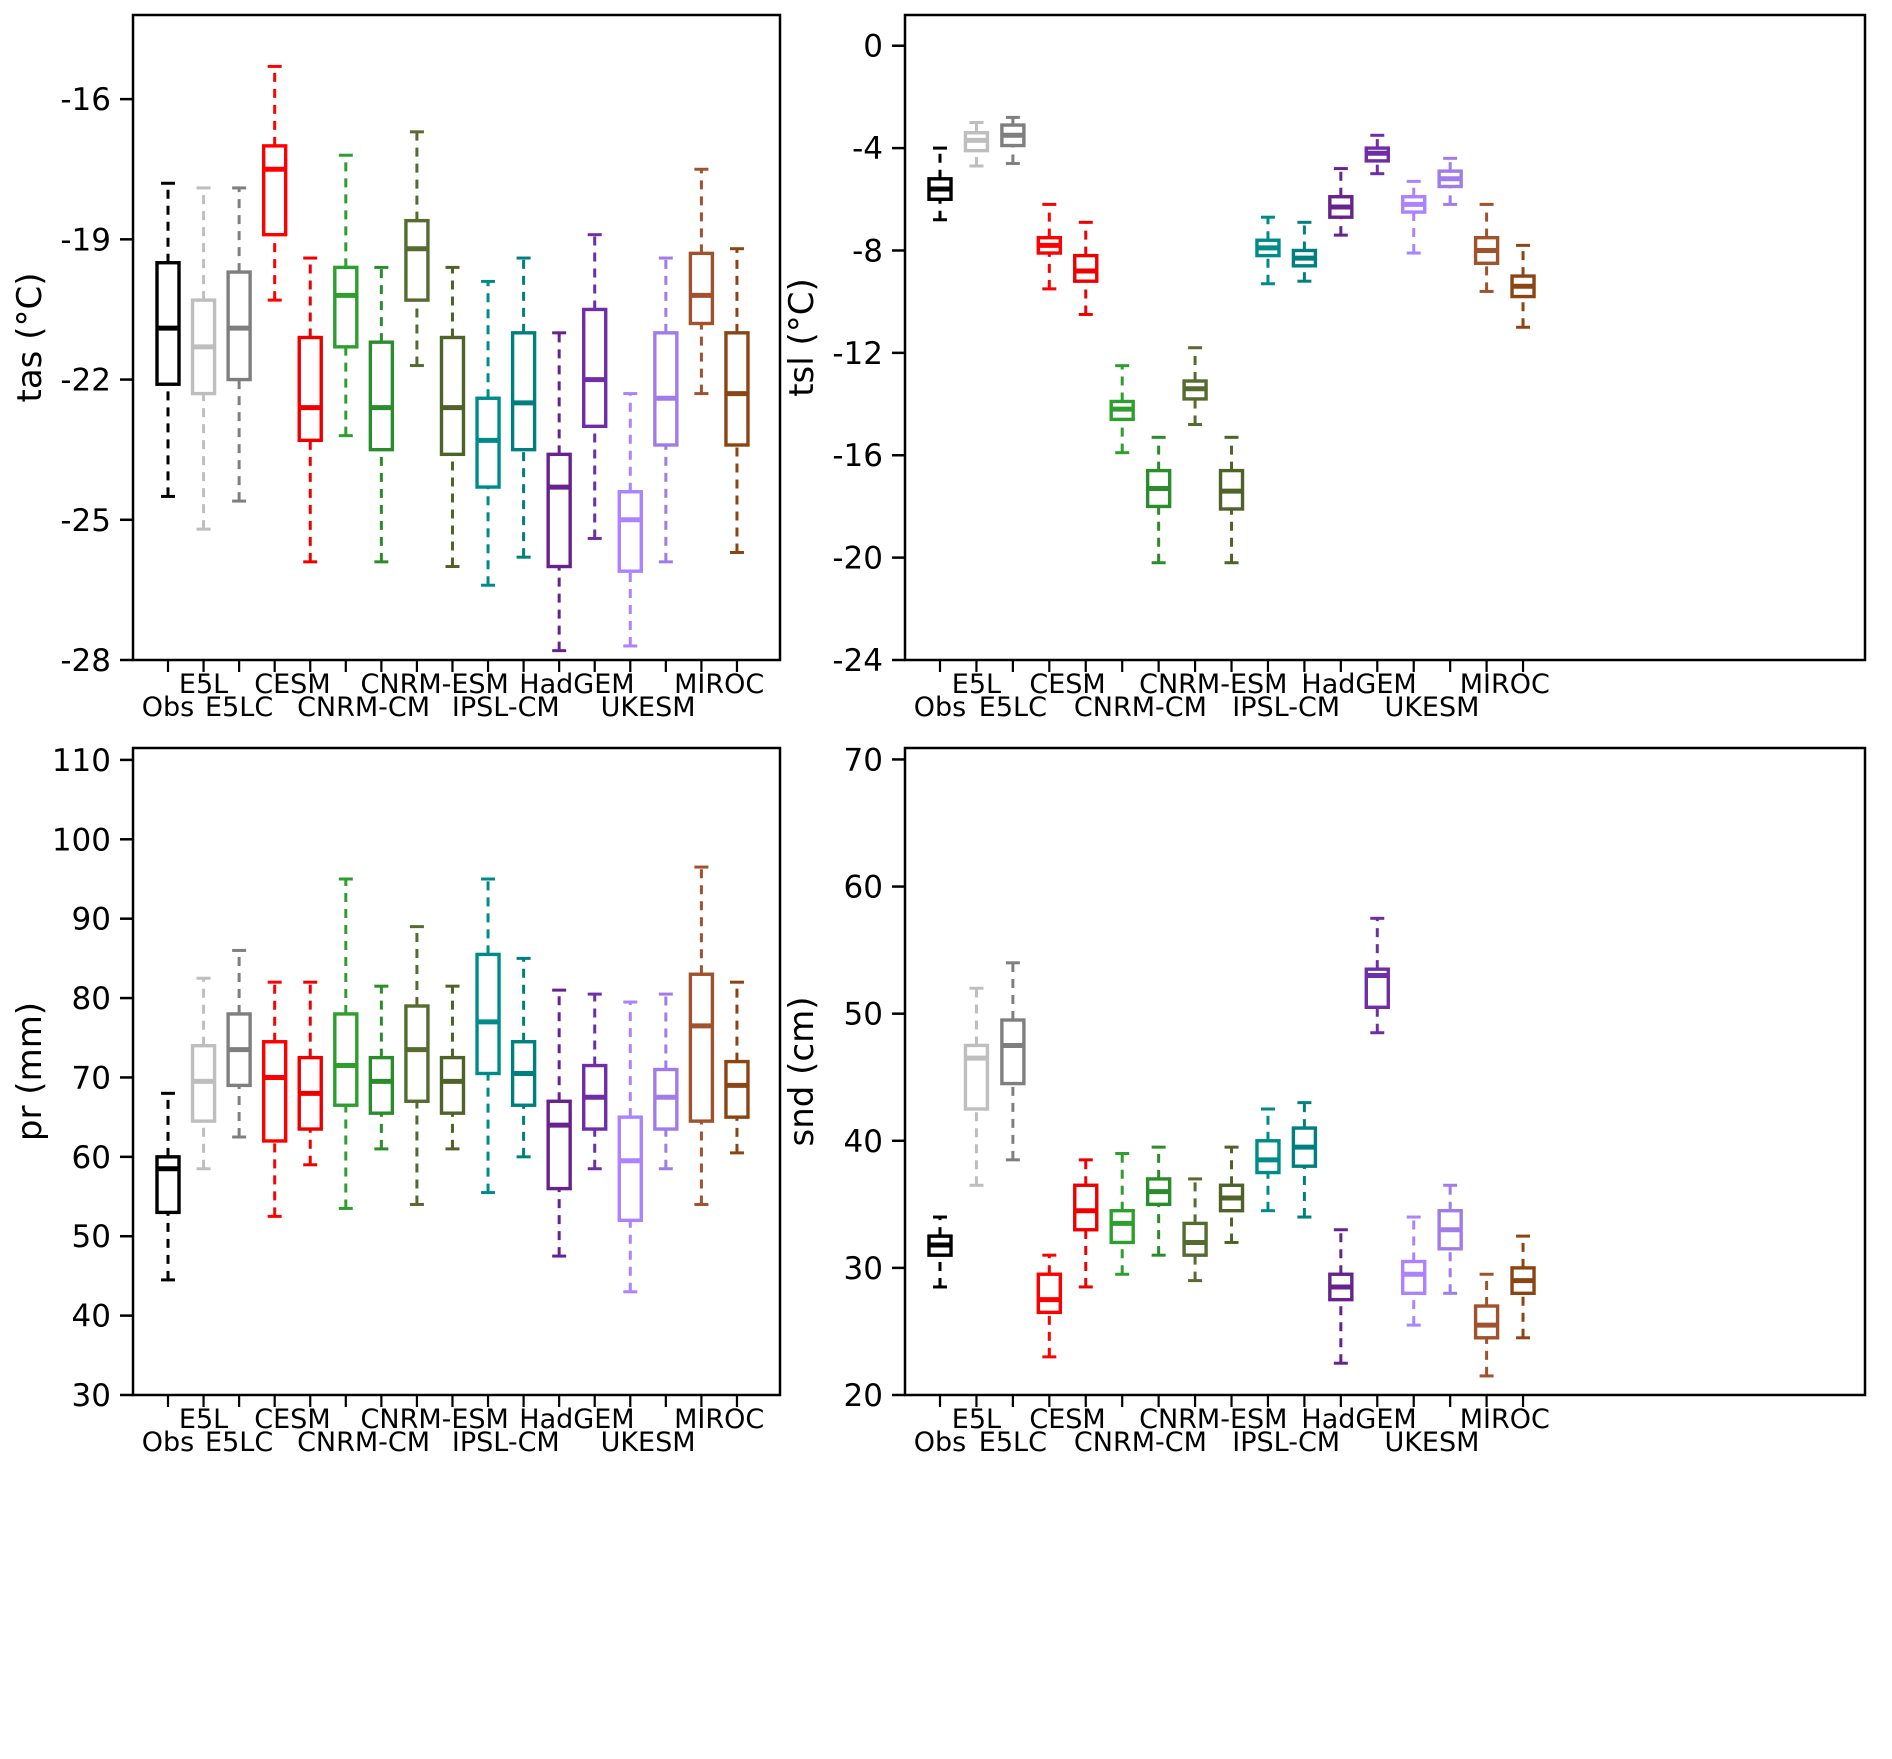 The image size is (1892, 1759). What do you see at coordinates (940, 1252) in the screenshot?
I see `boxplot-snd-Obs` at bounding box center [940, 1252].